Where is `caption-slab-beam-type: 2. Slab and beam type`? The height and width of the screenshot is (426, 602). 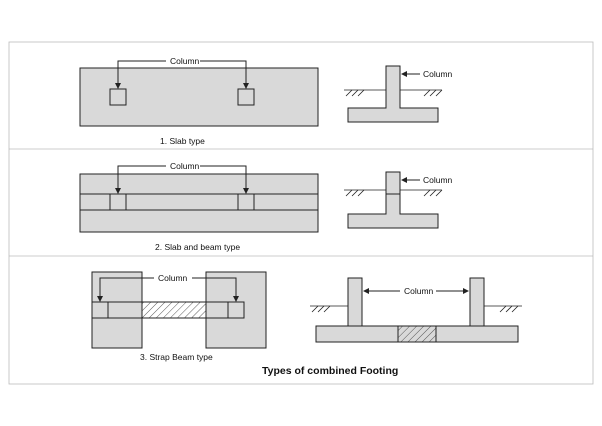 caption-slab-beam-type: 2. Slab and beam type is located at coordinates (197, 247).